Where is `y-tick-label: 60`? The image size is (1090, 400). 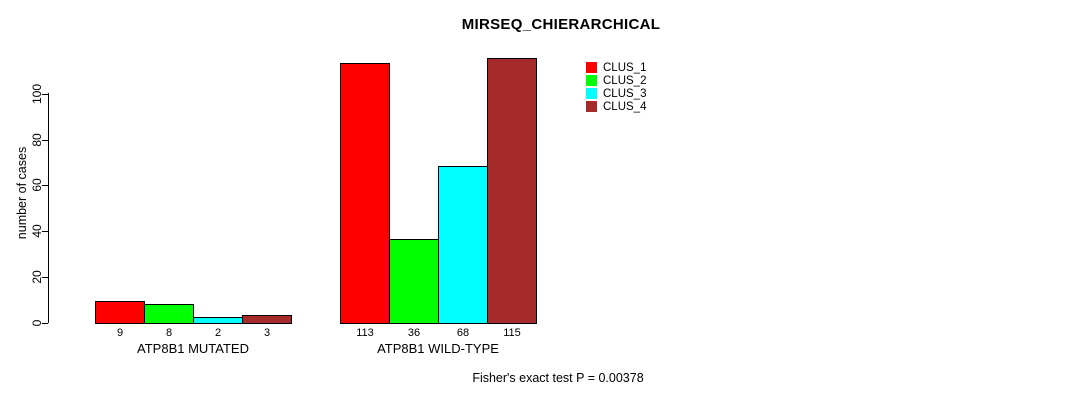
y-tick-label: 60 is located at coordinates (37, 185).